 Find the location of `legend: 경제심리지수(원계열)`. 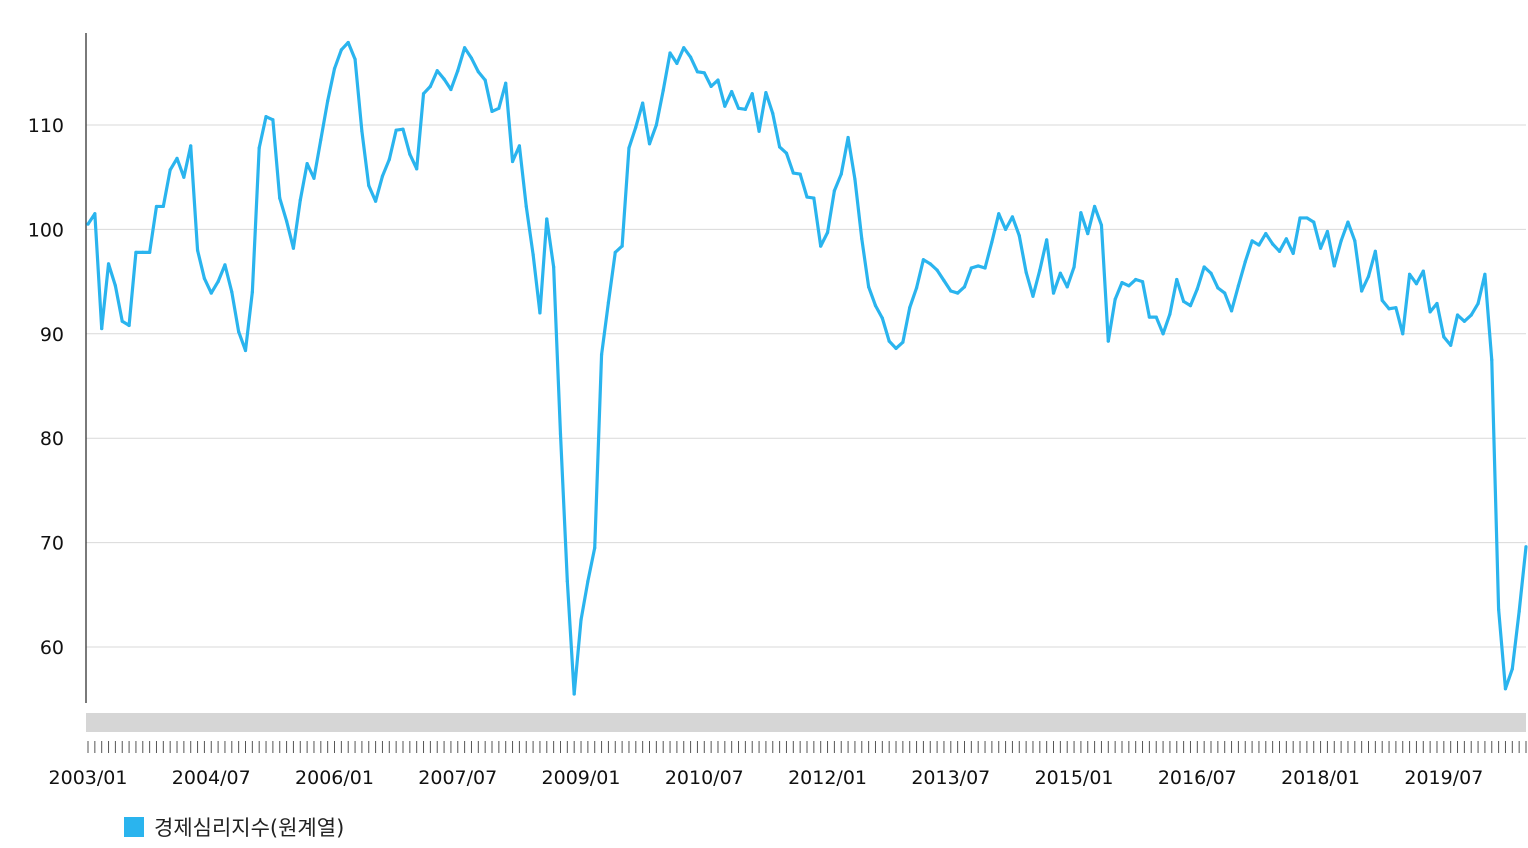

legend: 경제심리지수(원계열) is located at coordinates (234, 827).